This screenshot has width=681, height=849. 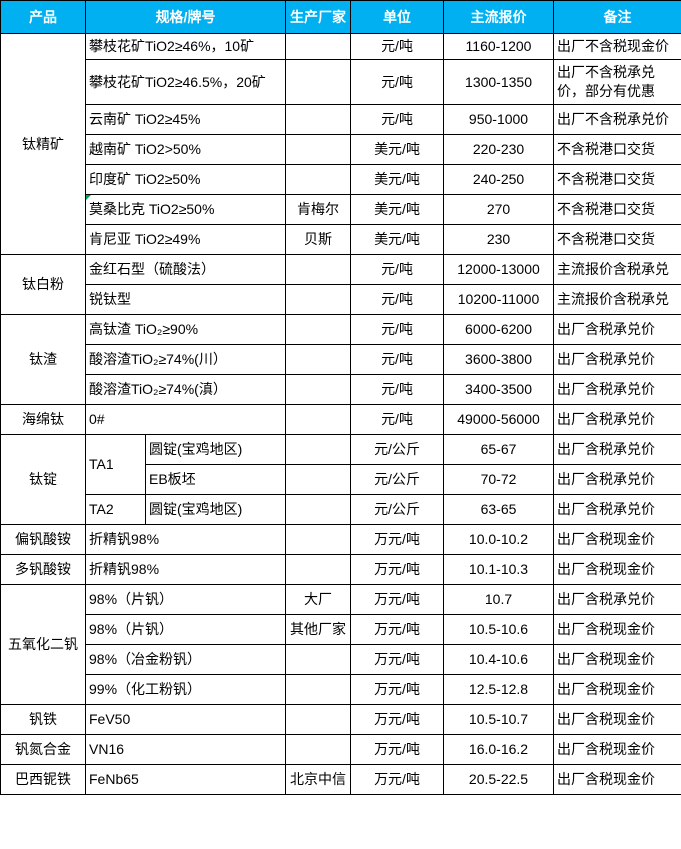 What do you see at coordinates (617, 46) in the screenshot?
I see `cell-note: 出厂不含税现金价` at bounding box center [617, 46].